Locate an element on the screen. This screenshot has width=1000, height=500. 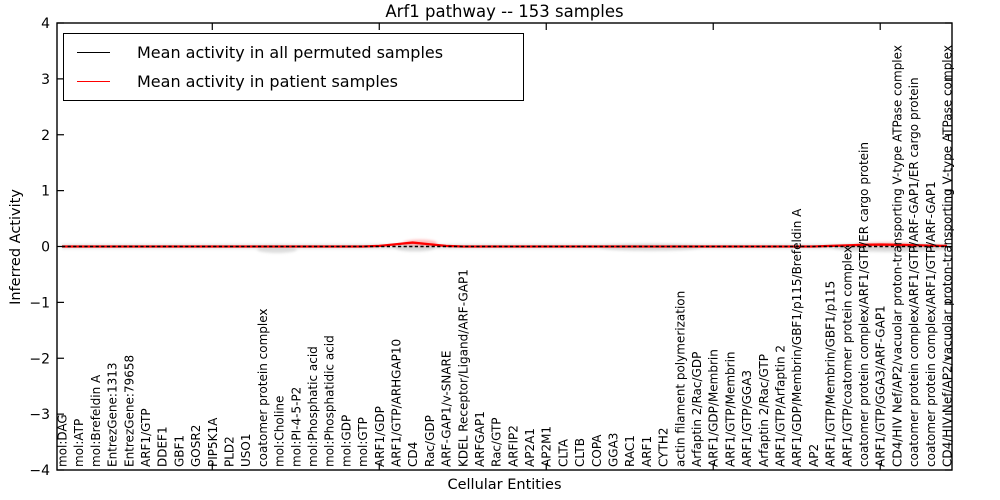
y-tick-label: 2 is located at coordinates (45, 136).